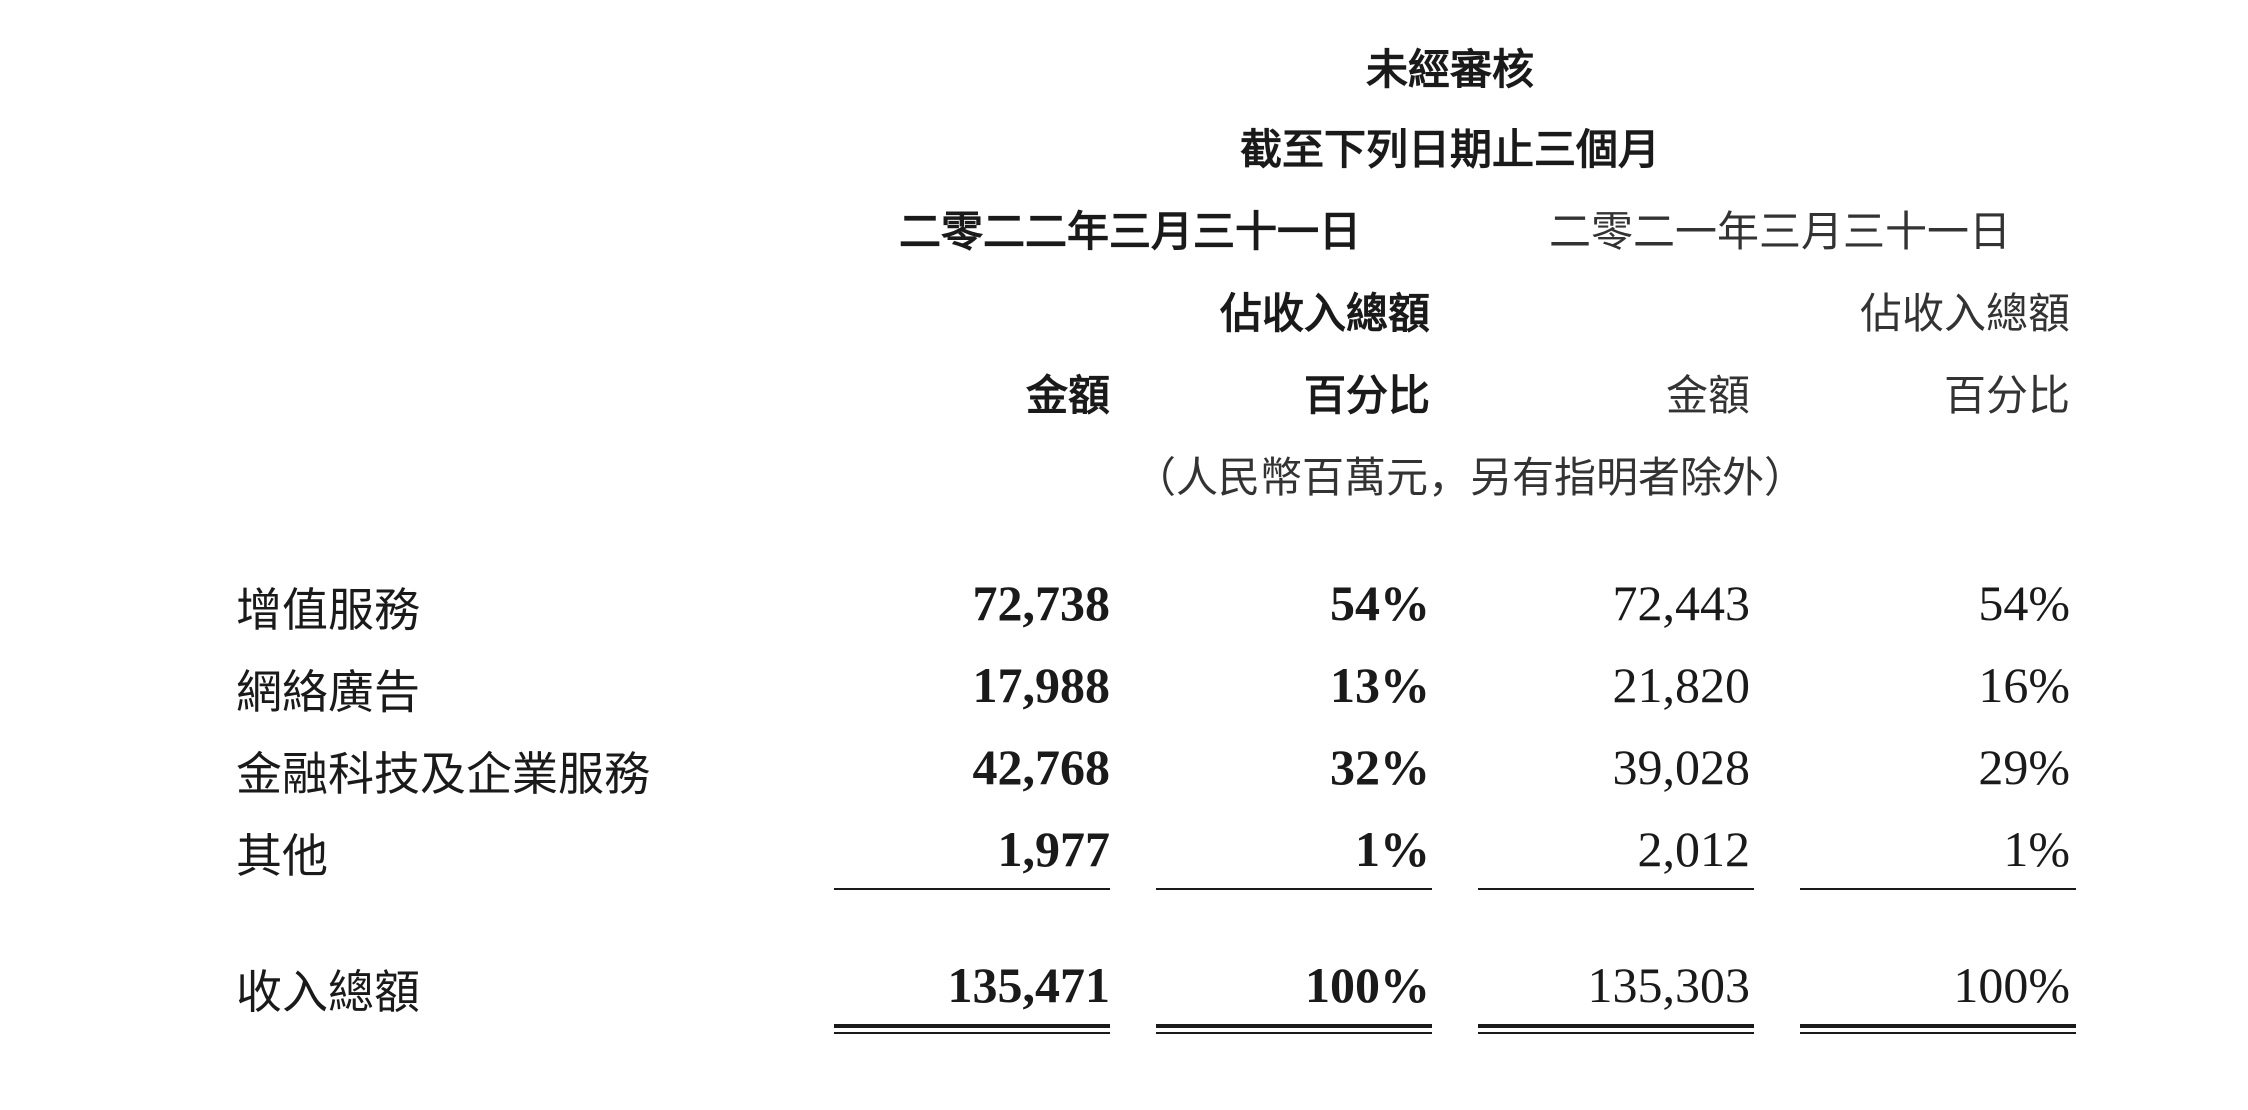  What do you see at coordinates (2036, 849) in the screenshot?
I see `row-pct-2021: 1%` at bounding box center [2036, 849].